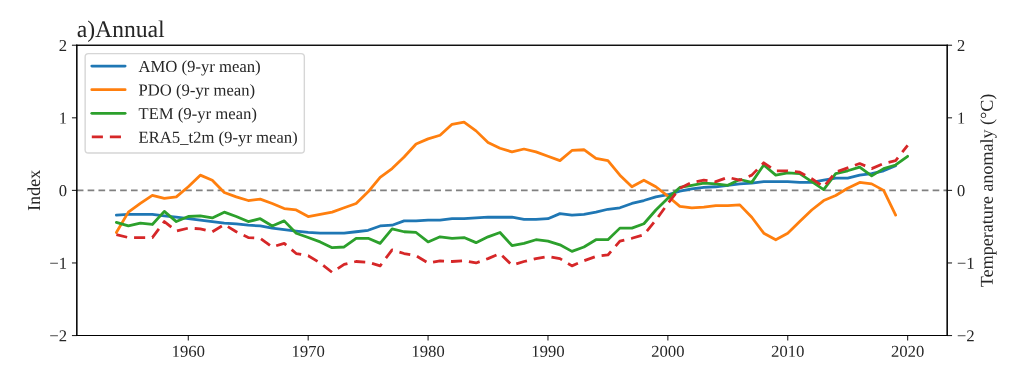 Image resolution: width=1024 pixels, height=377 pixels. Describe the element at coordinates (961, 118) in the screenshot. I see `y2-tick-label: 1` at that location.